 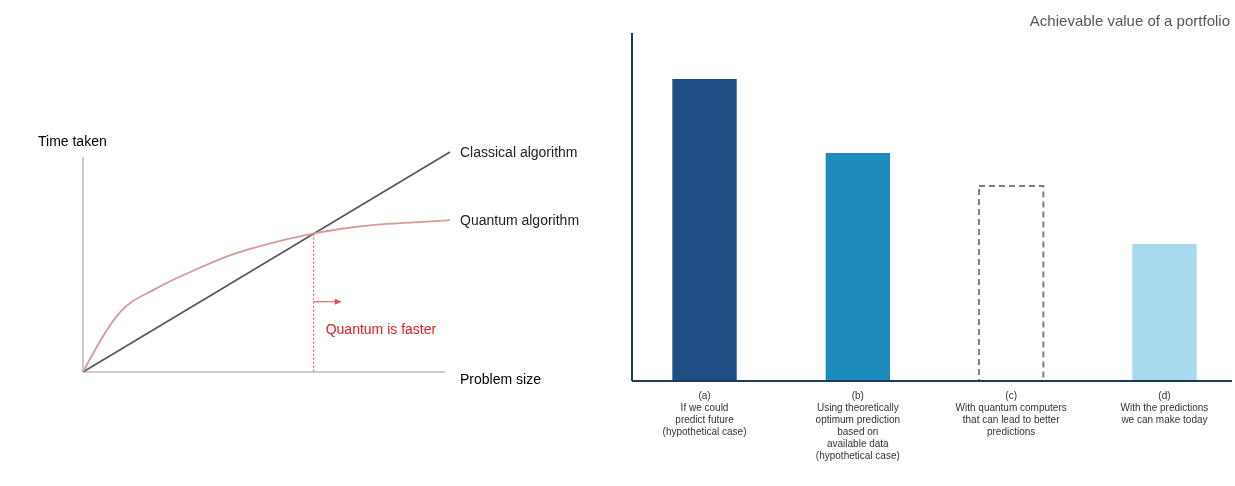 I want to click on y-axis-title: Time taken, so click(x=72, y=141).